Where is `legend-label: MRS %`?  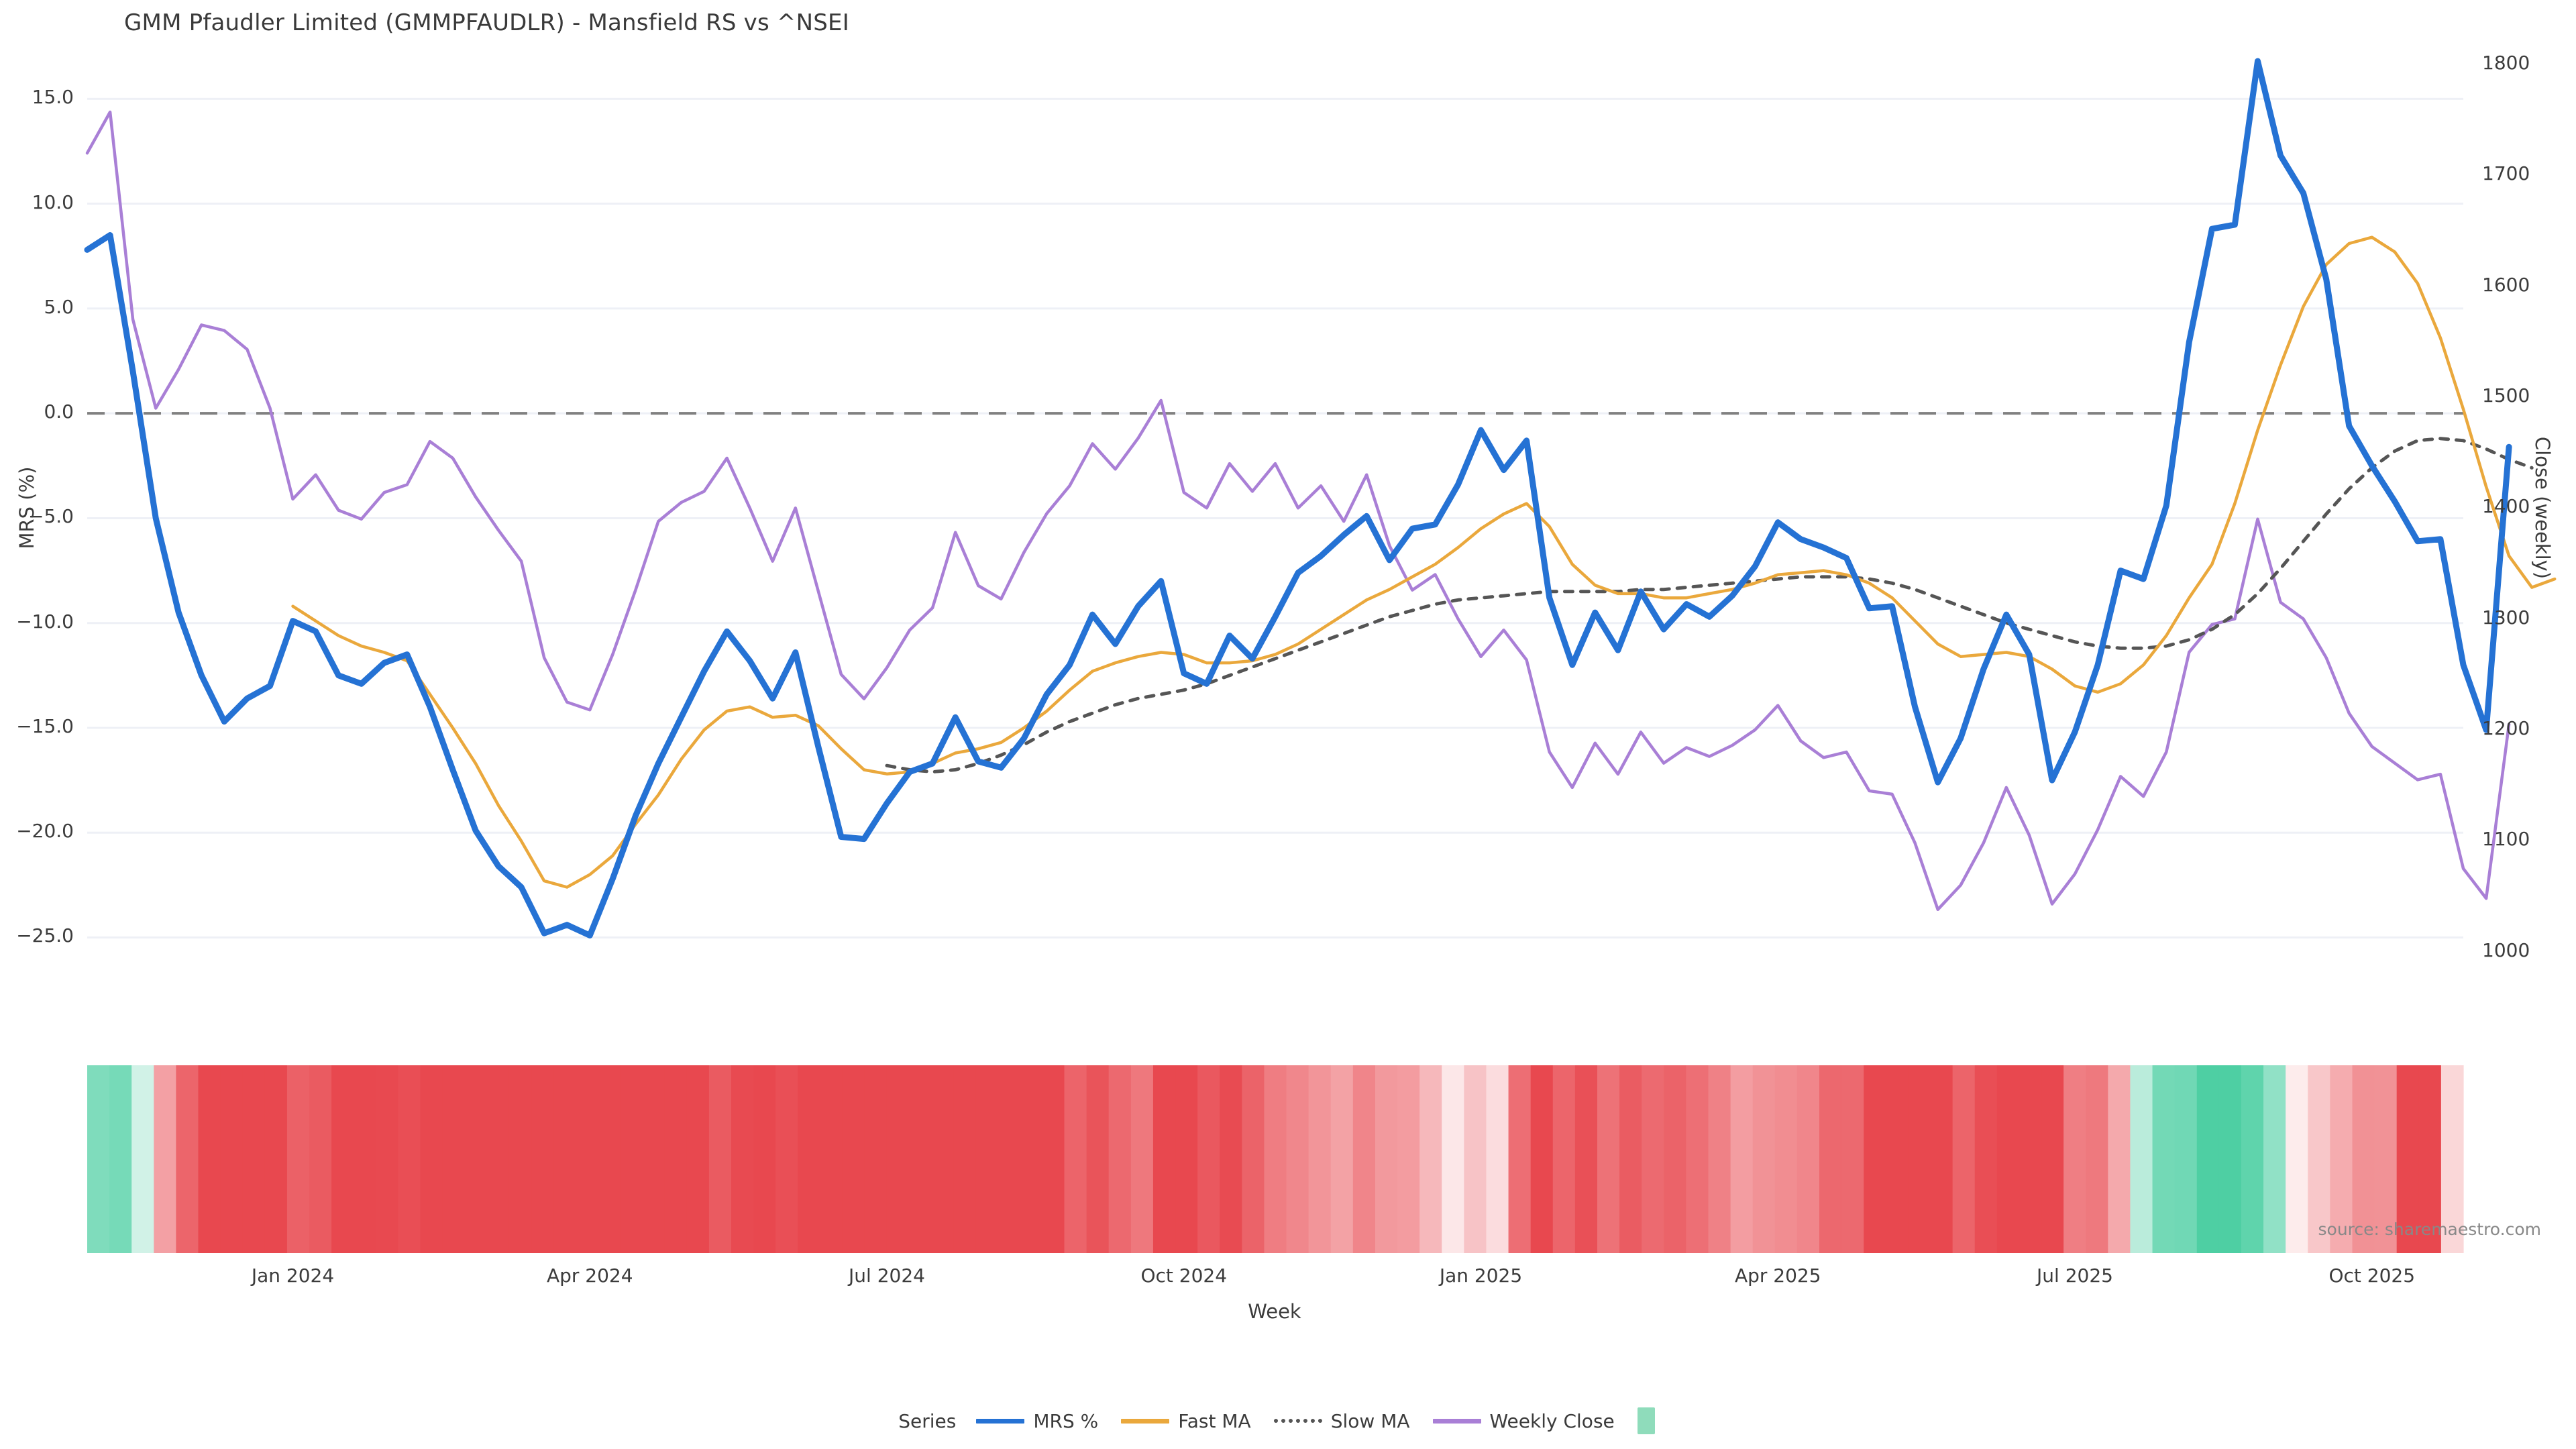 legend-label: MRS % is located at coordinates (1066, 1420).